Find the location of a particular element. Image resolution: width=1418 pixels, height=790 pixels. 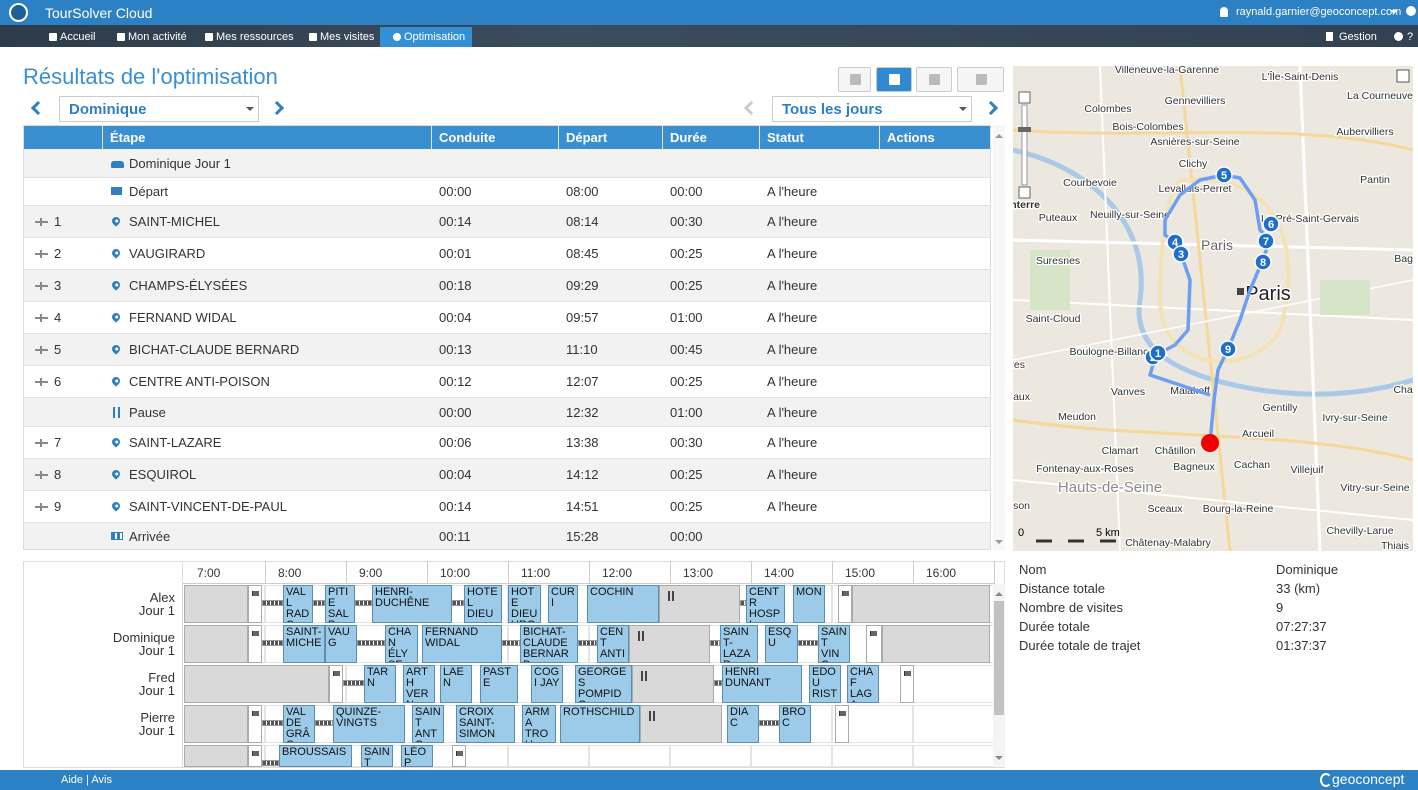

summary-value: 9 is located at coordinates (1280, 607).